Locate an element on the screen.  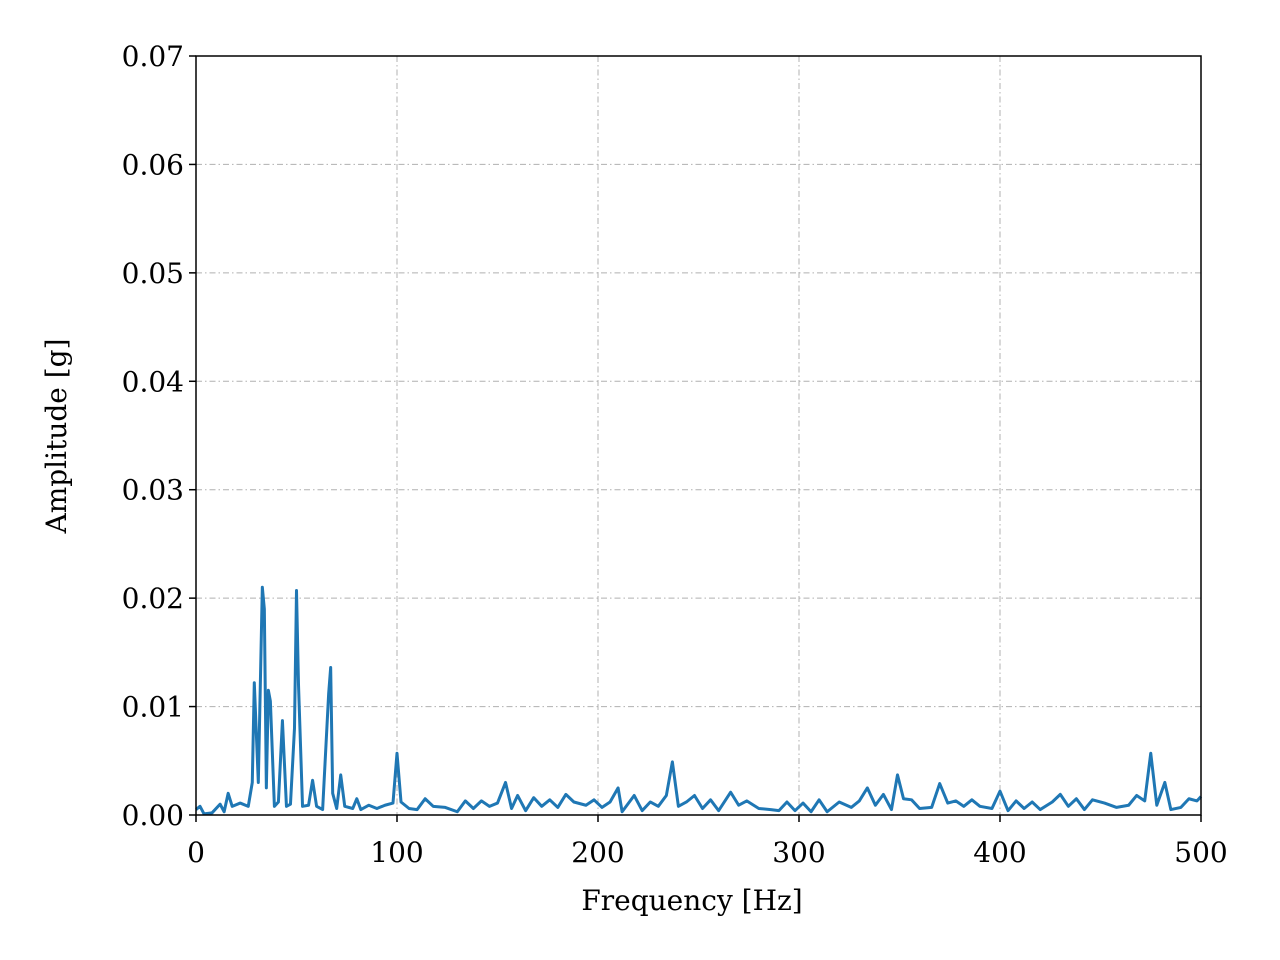
y-tick-label: 0.05 is located at coordinates (153, 273).